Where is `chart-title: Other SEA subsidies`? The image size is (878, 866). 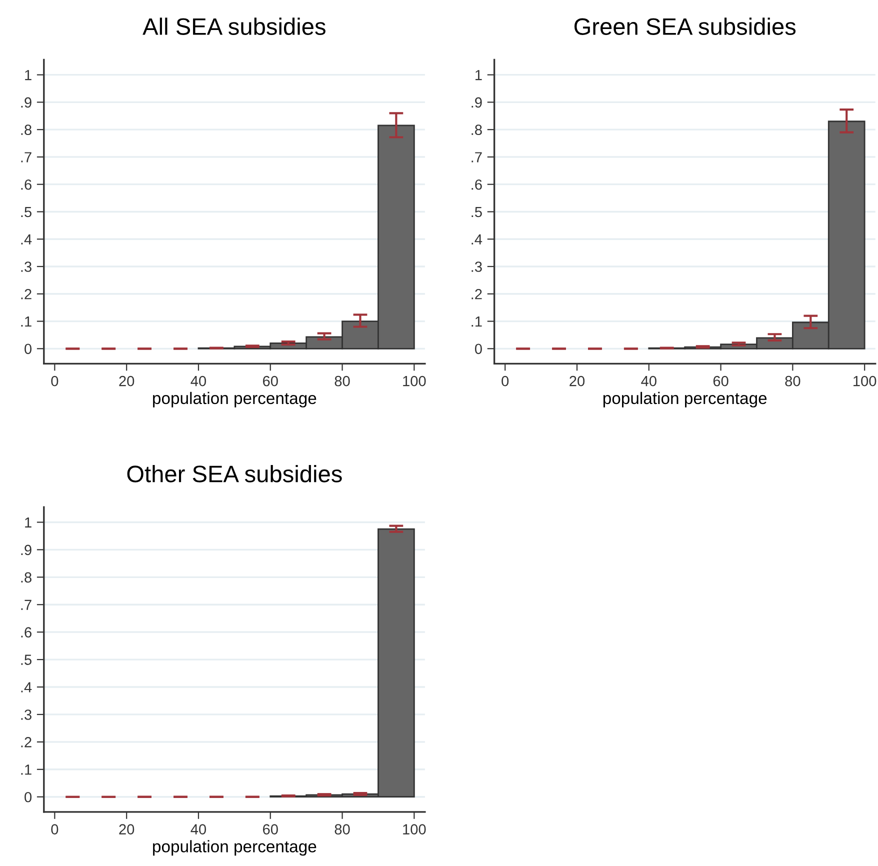 chart-title: Other SEA subsidies is located at coordinates (234, 473).